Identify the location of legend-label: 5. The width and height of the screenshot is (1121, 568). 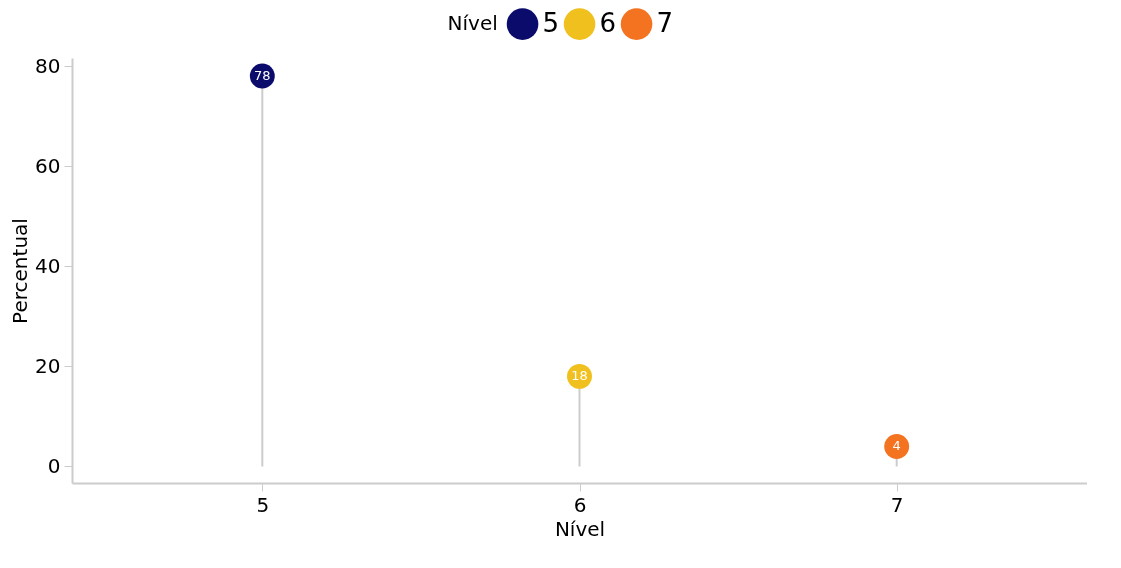
(551, 23).